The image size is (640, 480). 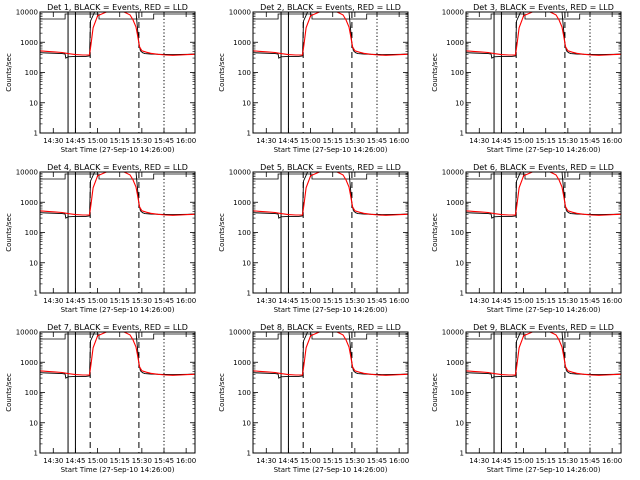 What do you see at coordinates (117, 7) in the screenshot?
I see `panel-title: Det 1, BLACK = Events, RED = LLD` at bounding box center [117, 7].